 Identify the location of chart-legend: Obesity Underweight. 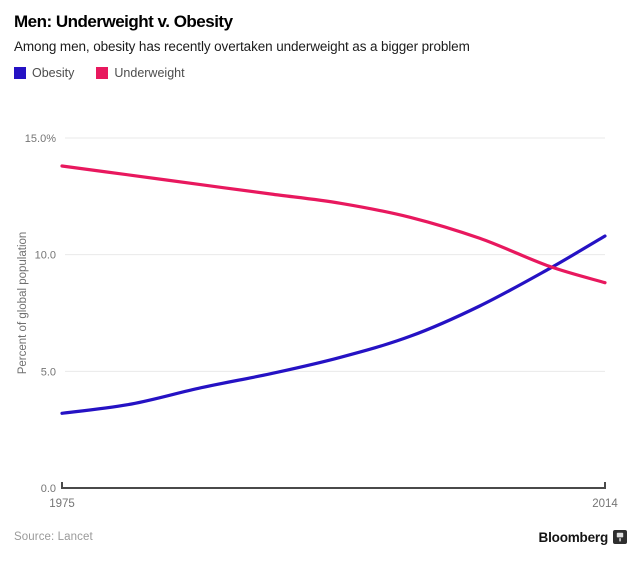
(320, 73).